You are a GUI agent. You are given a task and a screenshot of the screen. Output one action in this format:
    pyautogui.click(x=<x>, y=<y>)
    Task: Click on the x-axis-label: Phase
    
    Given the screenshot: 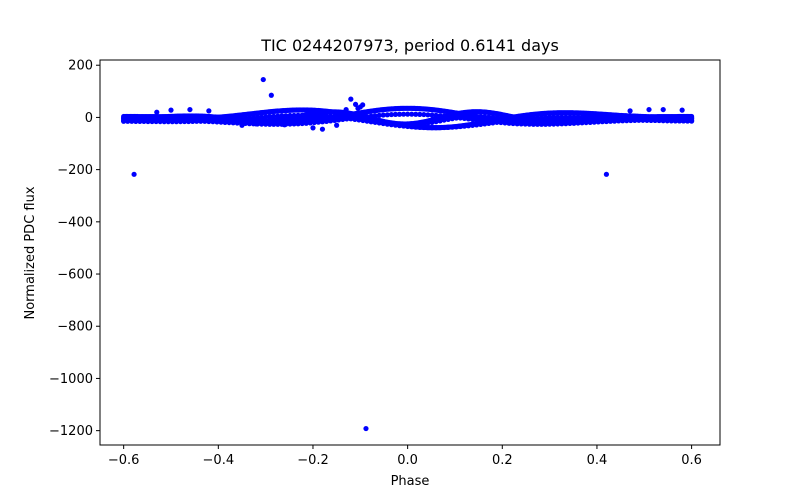 What is the action you would take?
    pyautogui.click(x=410, y=481)
    